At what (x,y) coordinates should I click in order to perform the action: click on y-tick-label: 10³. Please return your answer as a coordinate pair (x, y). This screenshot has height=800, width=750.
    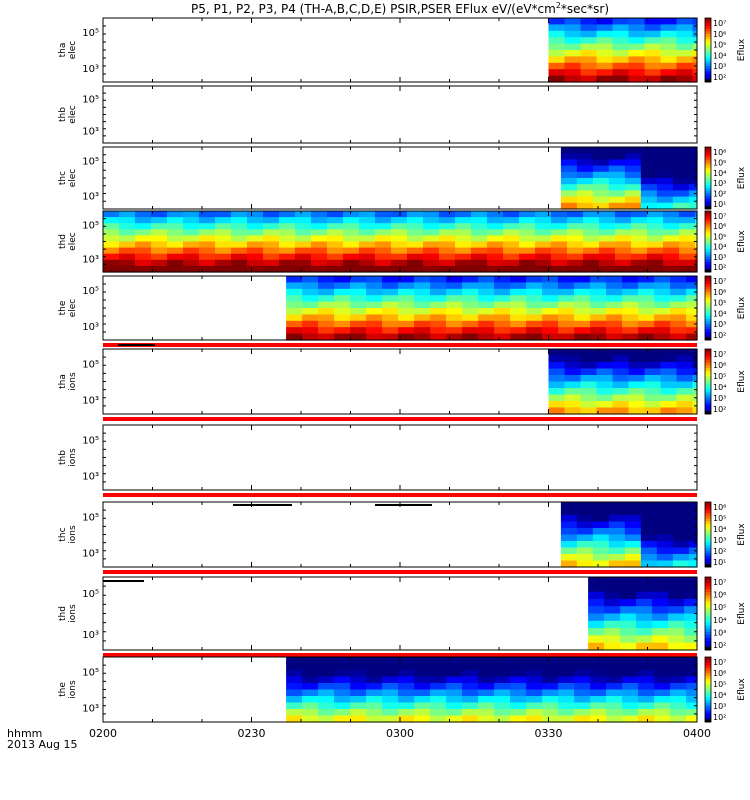
    Looking at the image, I should click on (90, 554).